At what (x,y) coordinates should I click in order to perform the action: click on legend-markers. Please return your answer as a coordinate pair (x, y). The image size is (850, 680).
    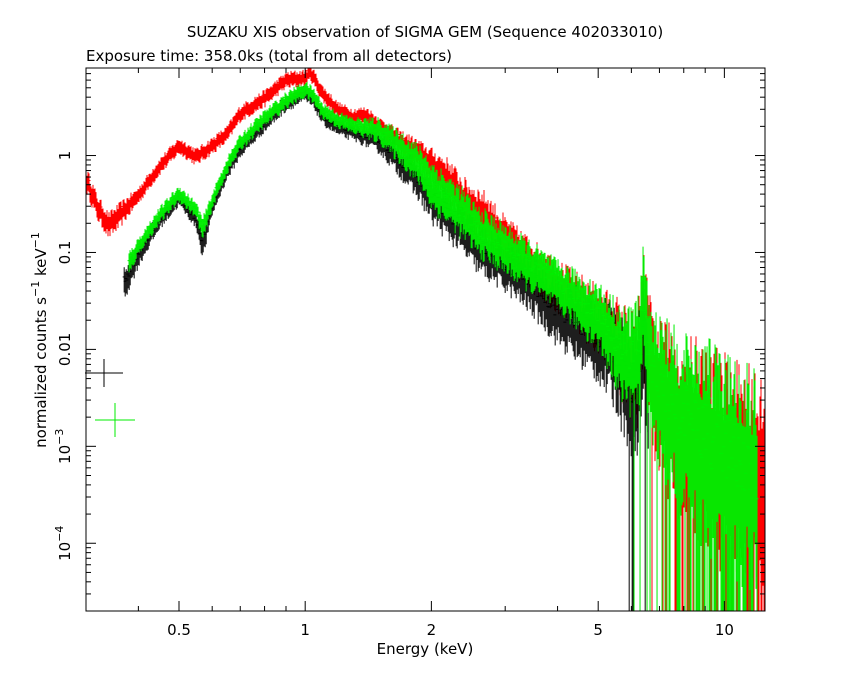
    Looking at the image, I should click on (110, 398).